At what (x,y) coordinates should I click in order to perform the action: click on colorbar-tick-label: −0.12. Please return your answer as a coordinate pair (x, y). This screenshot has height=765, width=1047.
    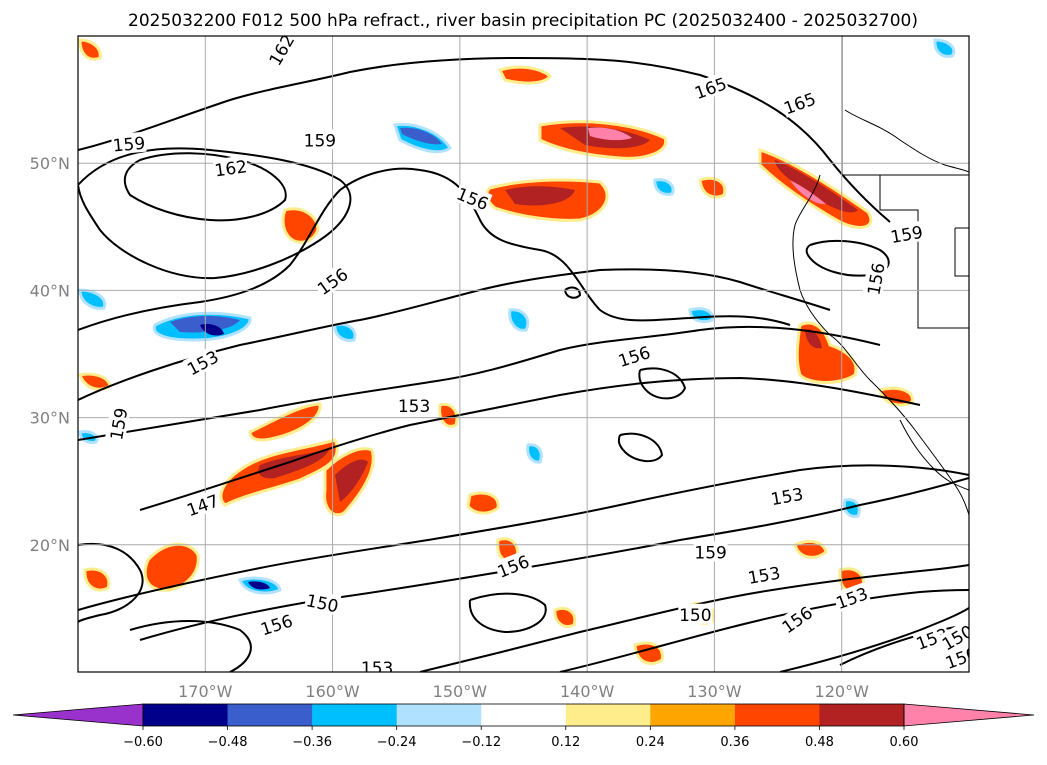
    Looking at the image, I should click on (481, 742).